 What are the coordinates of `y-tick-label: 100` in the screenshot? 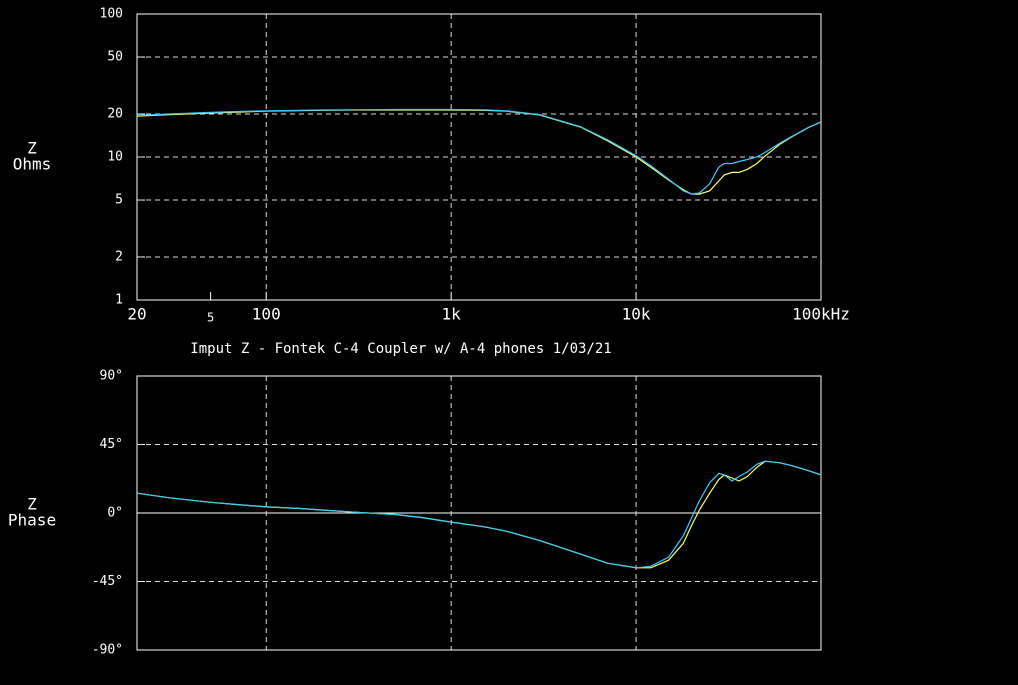 It's located at (111, 14).